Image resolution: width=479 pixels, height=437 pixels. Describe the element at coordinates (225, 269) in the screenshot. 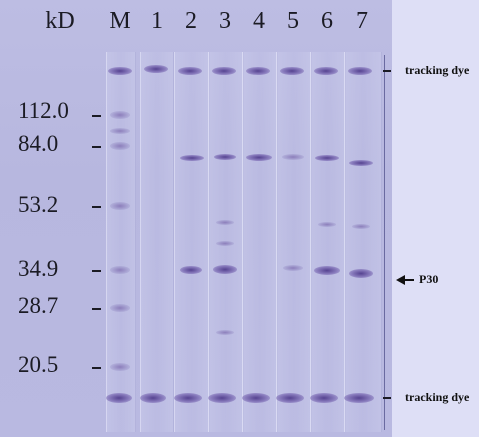

I see `band-3-p30` at that location.